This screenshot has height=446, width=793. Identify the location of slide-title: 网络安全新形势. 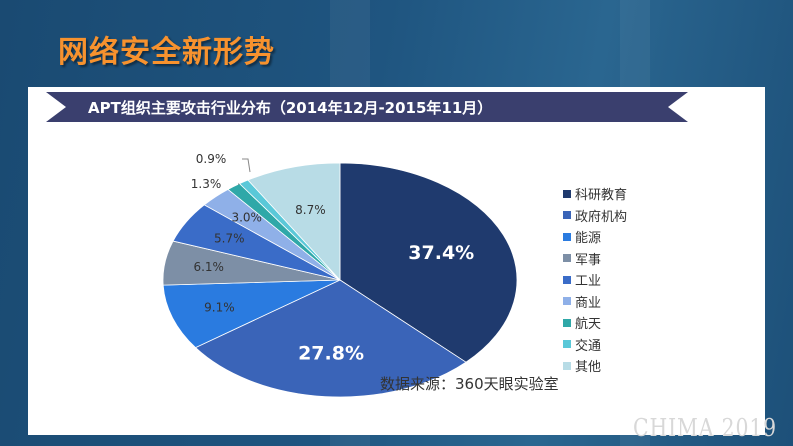
(166, 52).